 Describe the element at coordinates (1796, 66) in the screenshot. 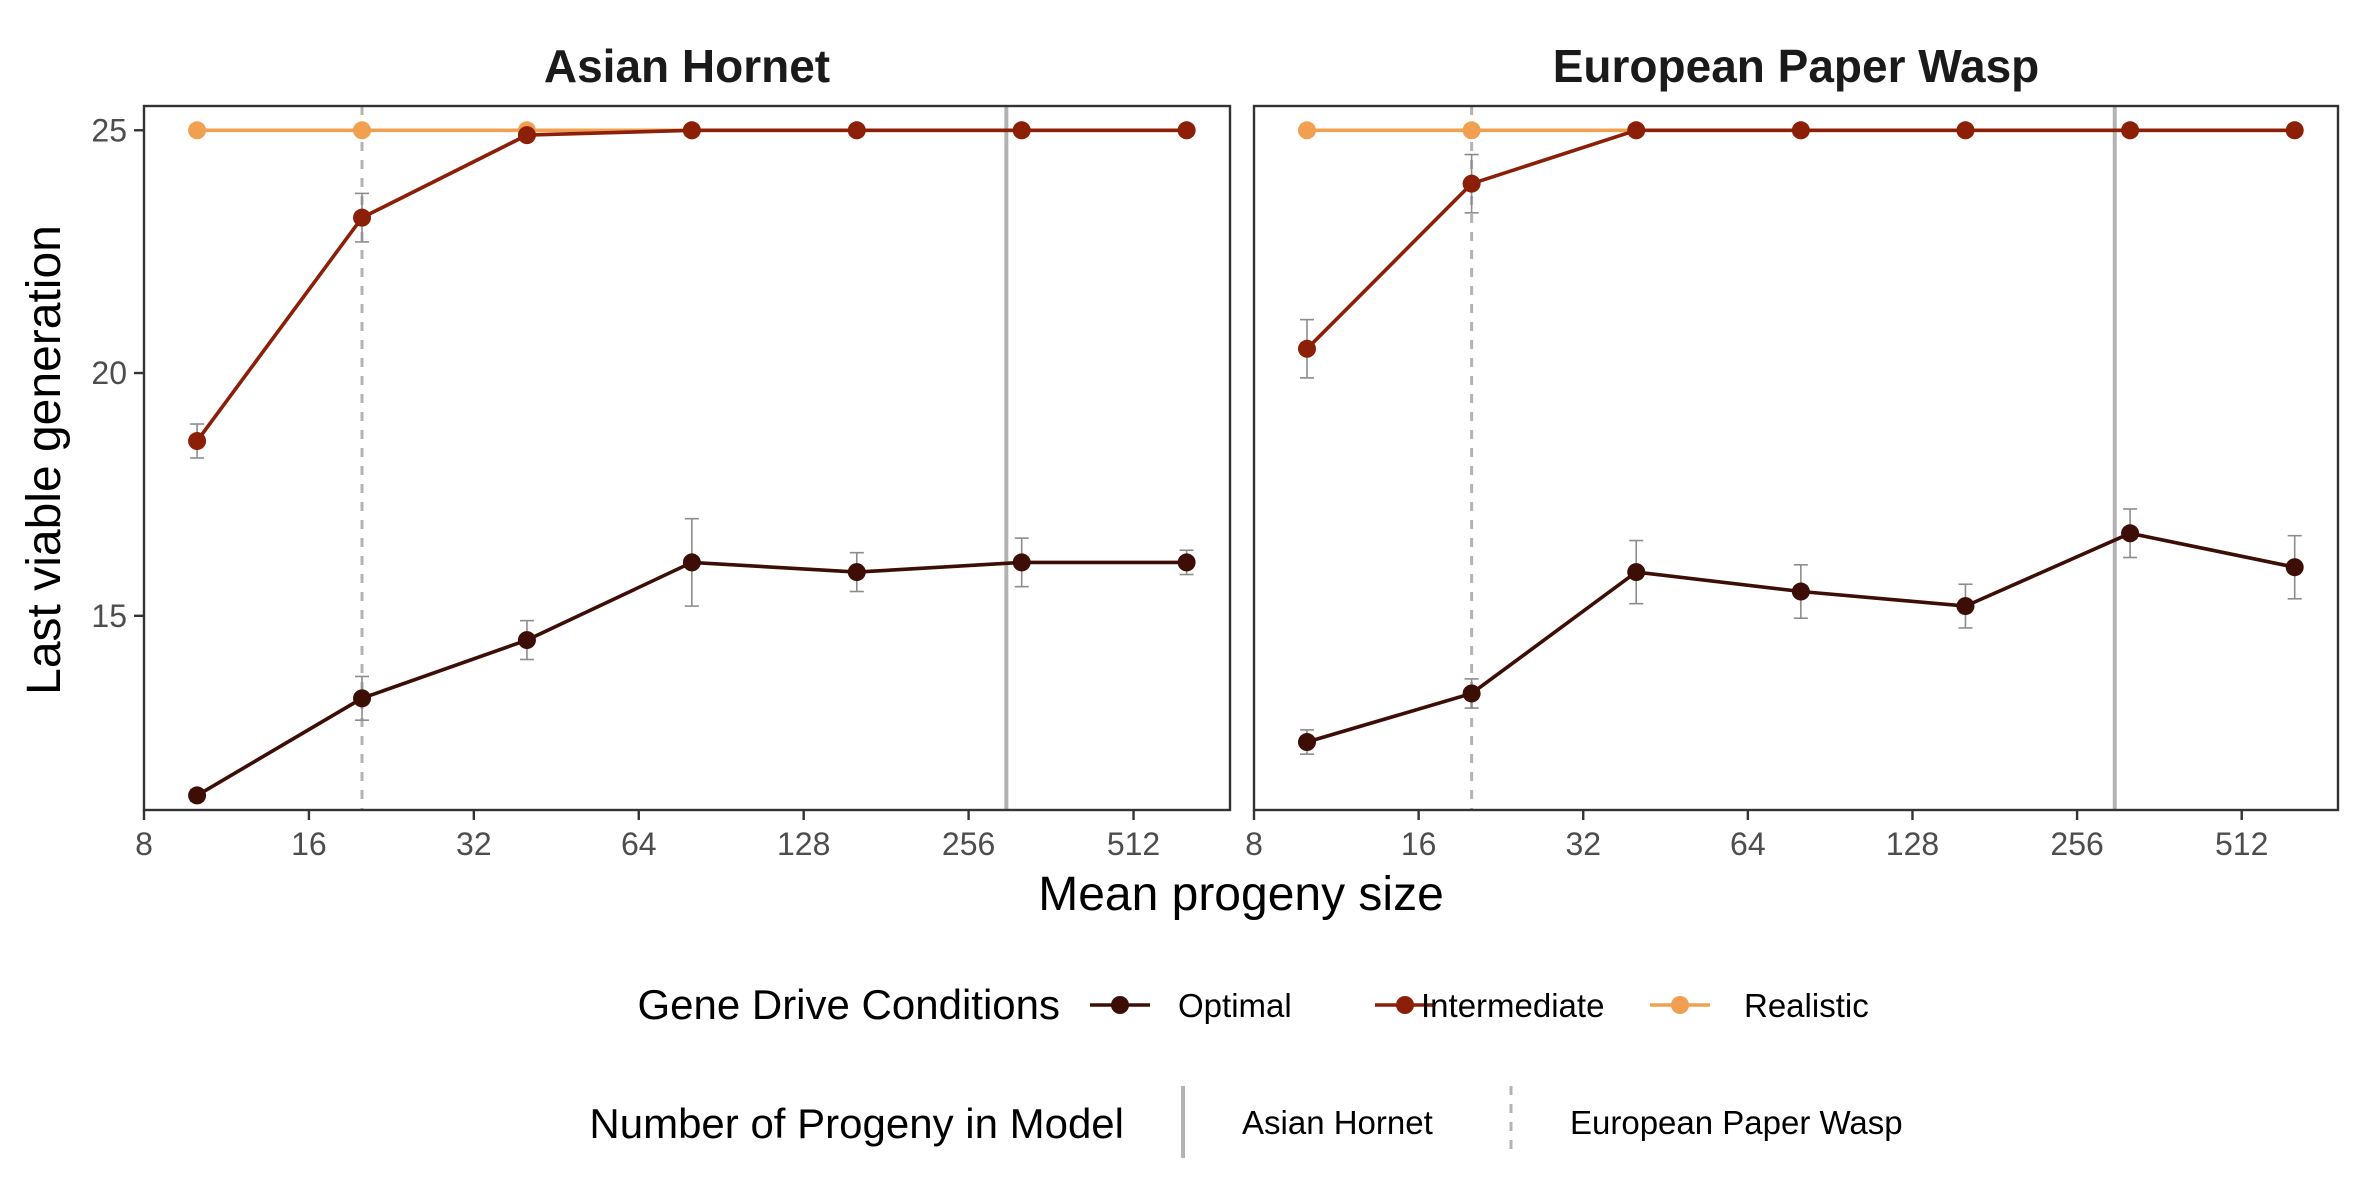

I see `panel-title: European Paper Wasp` at that location.